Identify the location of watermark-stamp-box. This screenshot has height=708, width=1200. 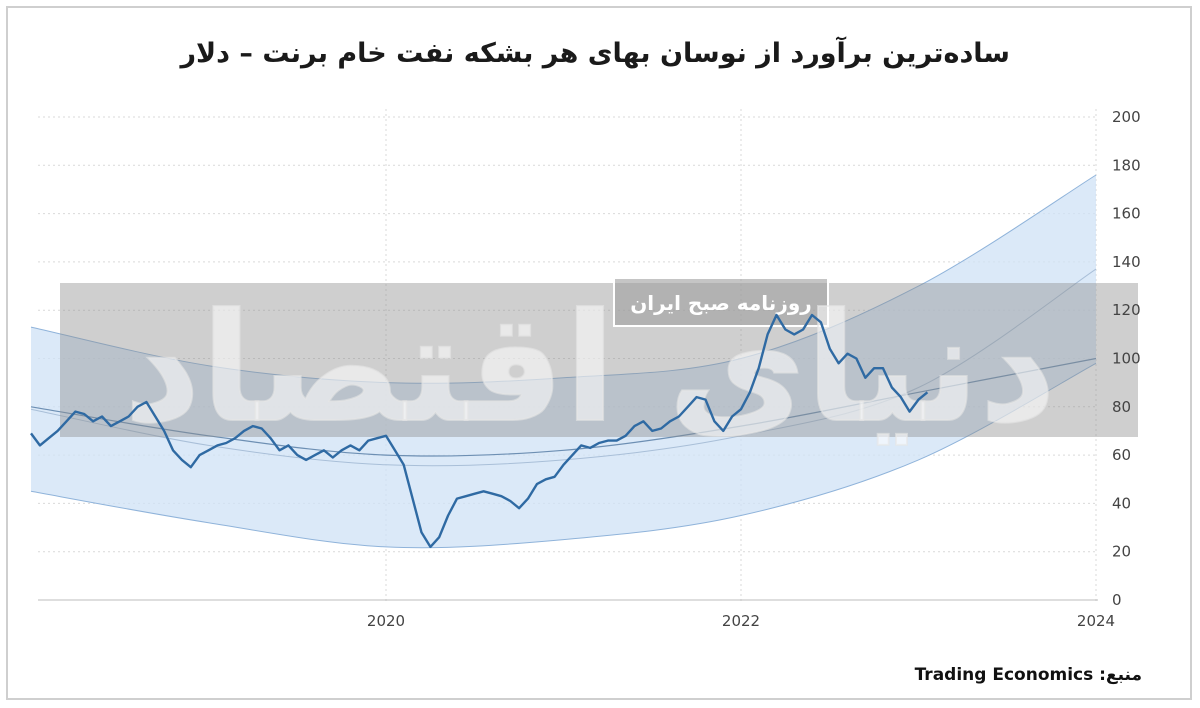
(721, 302).